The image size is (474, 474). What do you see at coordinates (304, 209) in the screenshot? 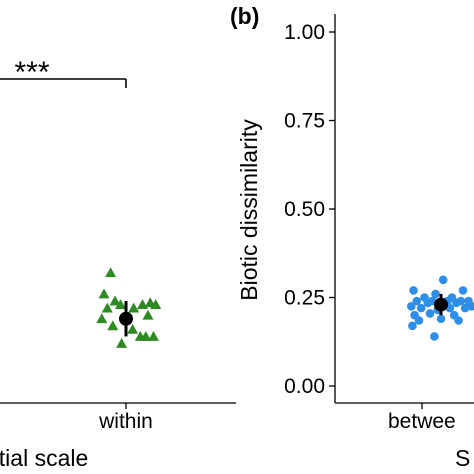
I see `panel-b-y-tick-label: 0.50` at bounding box center [304, 209].